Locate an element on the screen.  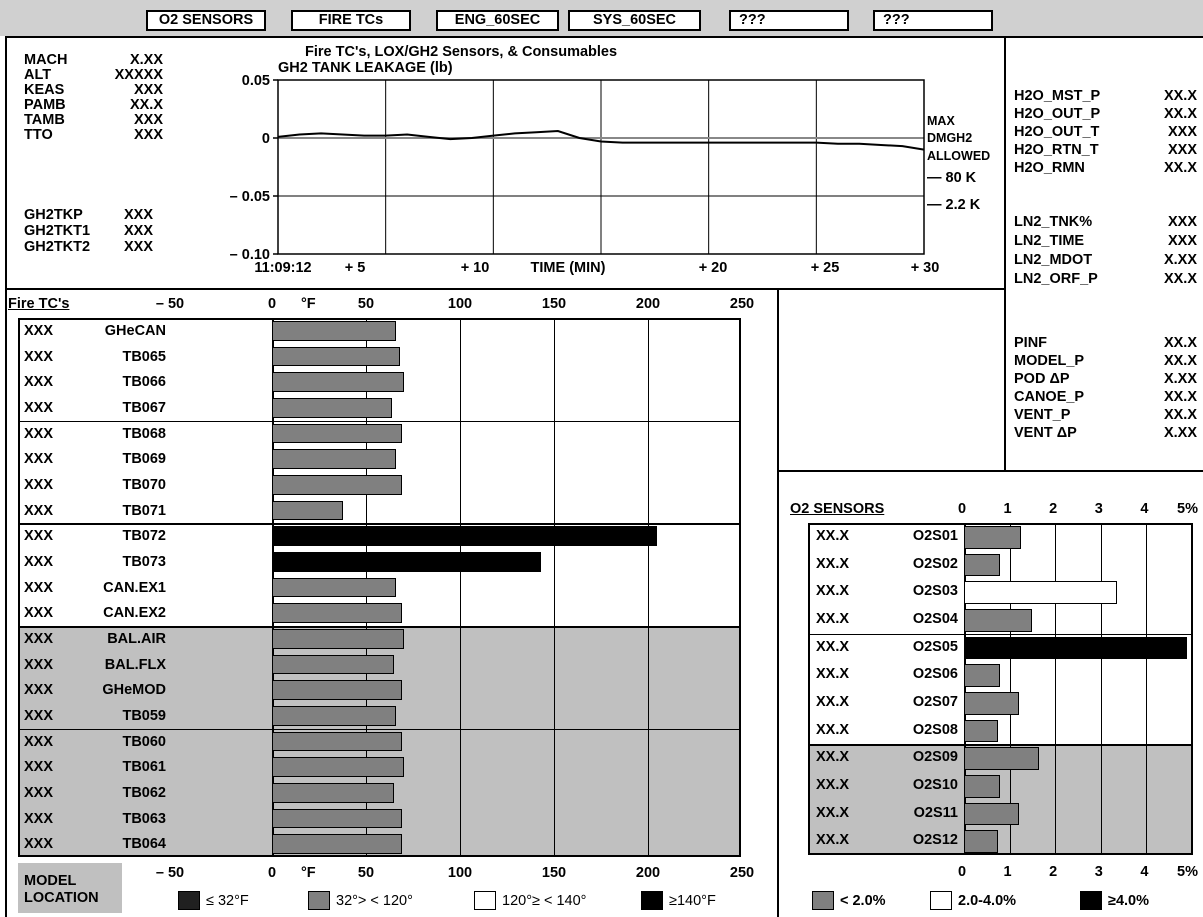
tab-sys-60sec: SYS_60SEC is located at coordinates (634, 20).